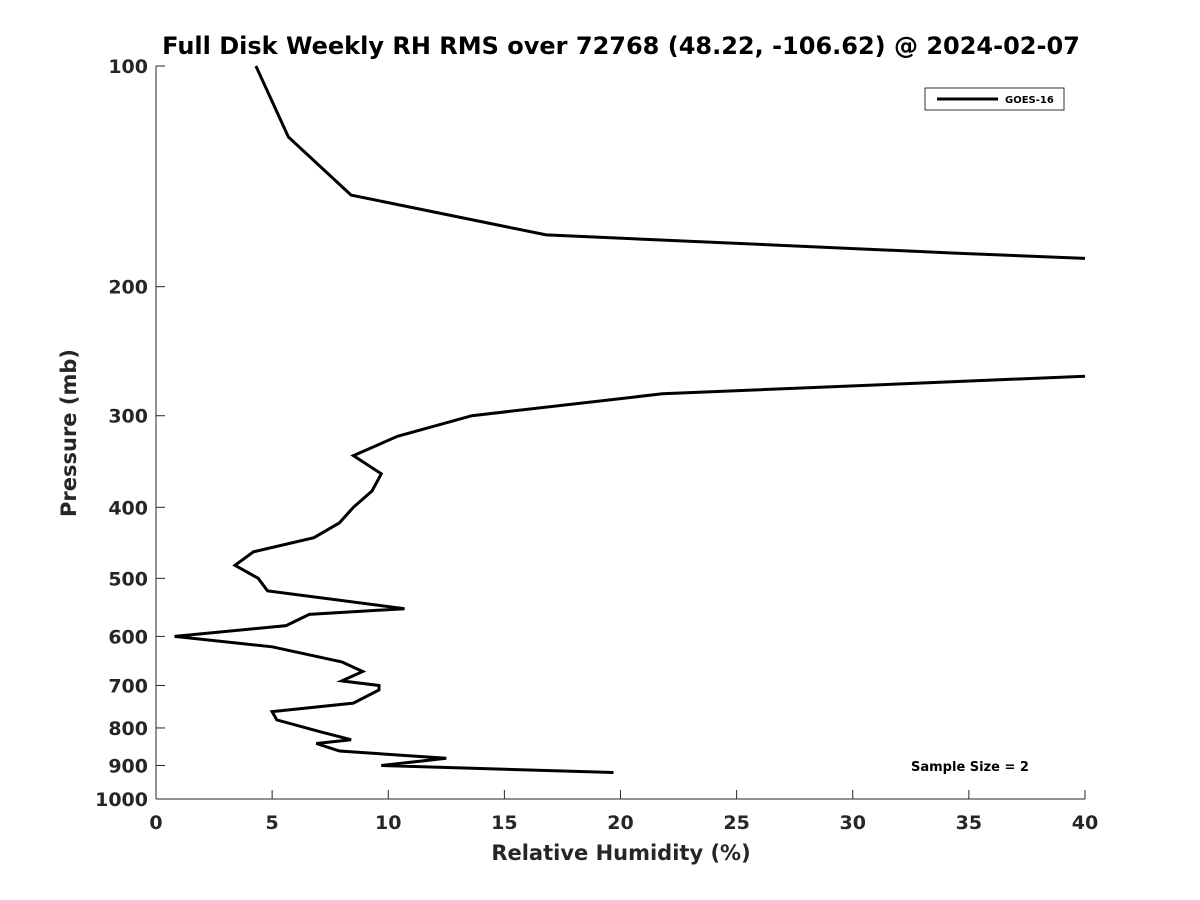 The height and width of the screenshot is (900, 1200). What do you see at coordinates (388, 823) in the screenshot?
I see `x-tick-label: 10` at bounding box center [388, 823].